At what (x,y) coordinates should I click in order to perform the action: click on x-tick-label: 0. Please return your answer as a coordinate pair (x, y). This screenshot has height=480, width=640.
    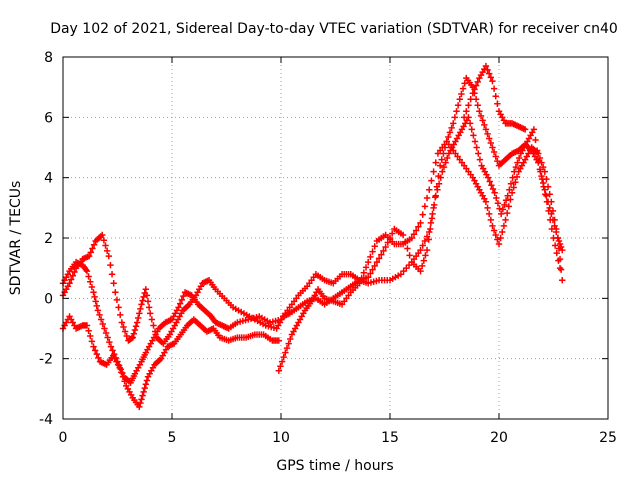
    Looking at the image, I should click on (63, 438).